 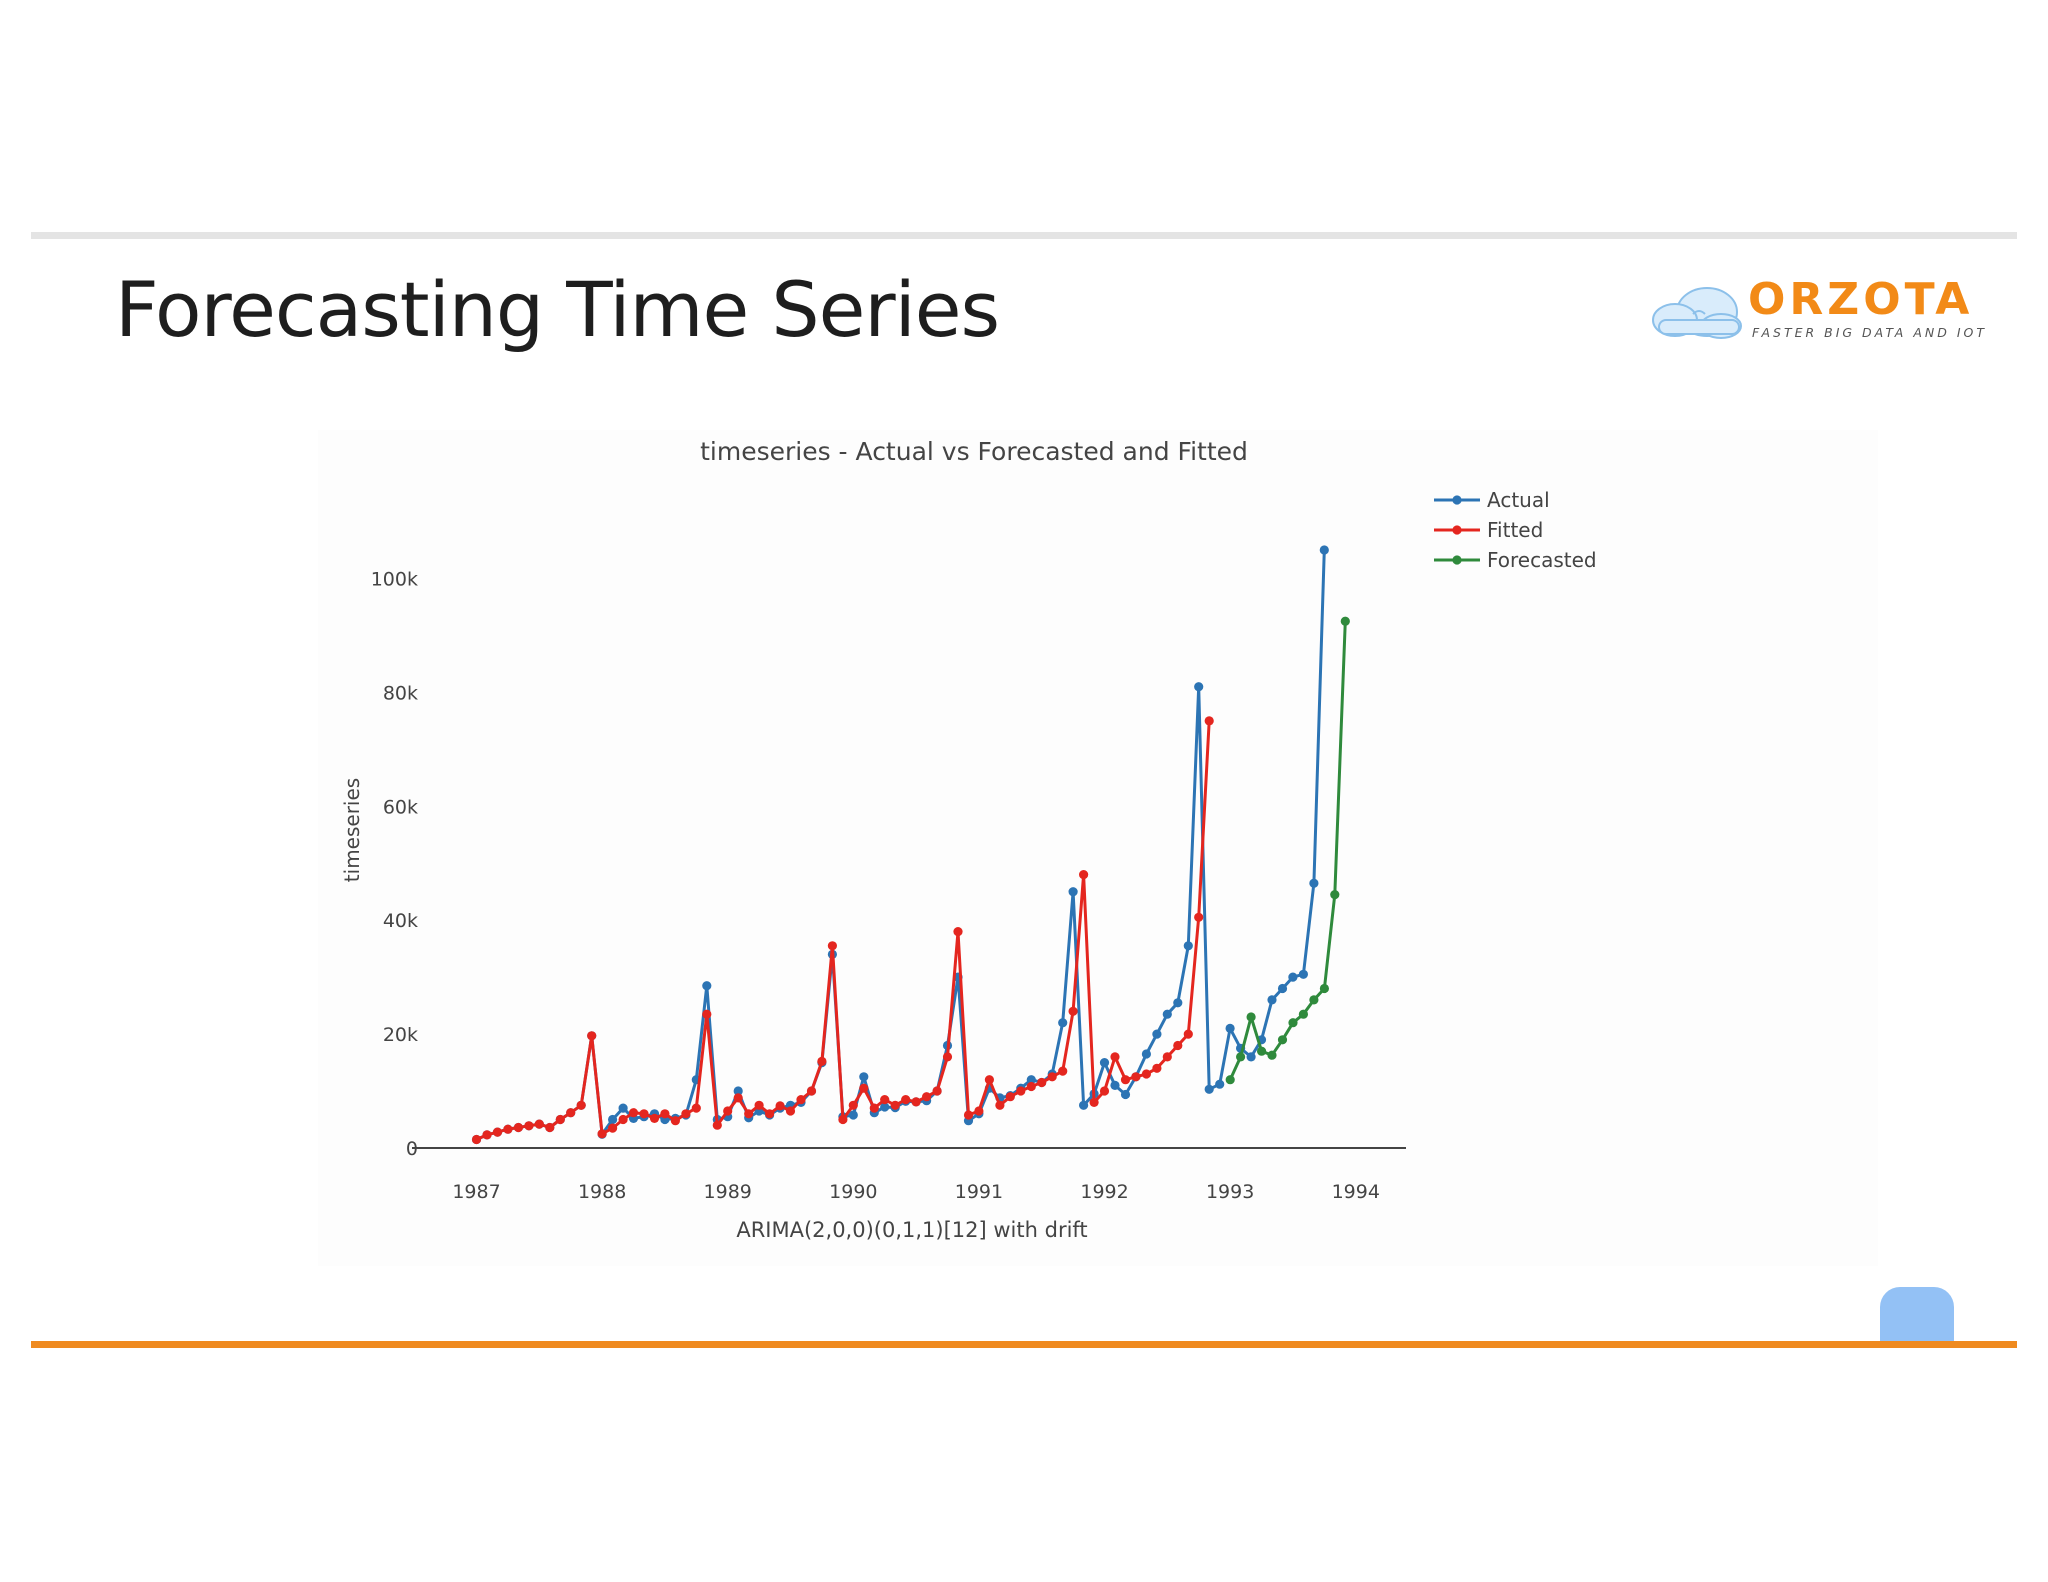 I want to click on cloud-logo-icon: ORZOTA FASTER BIG DATA AND IOT, so click(x=1818, y=307).